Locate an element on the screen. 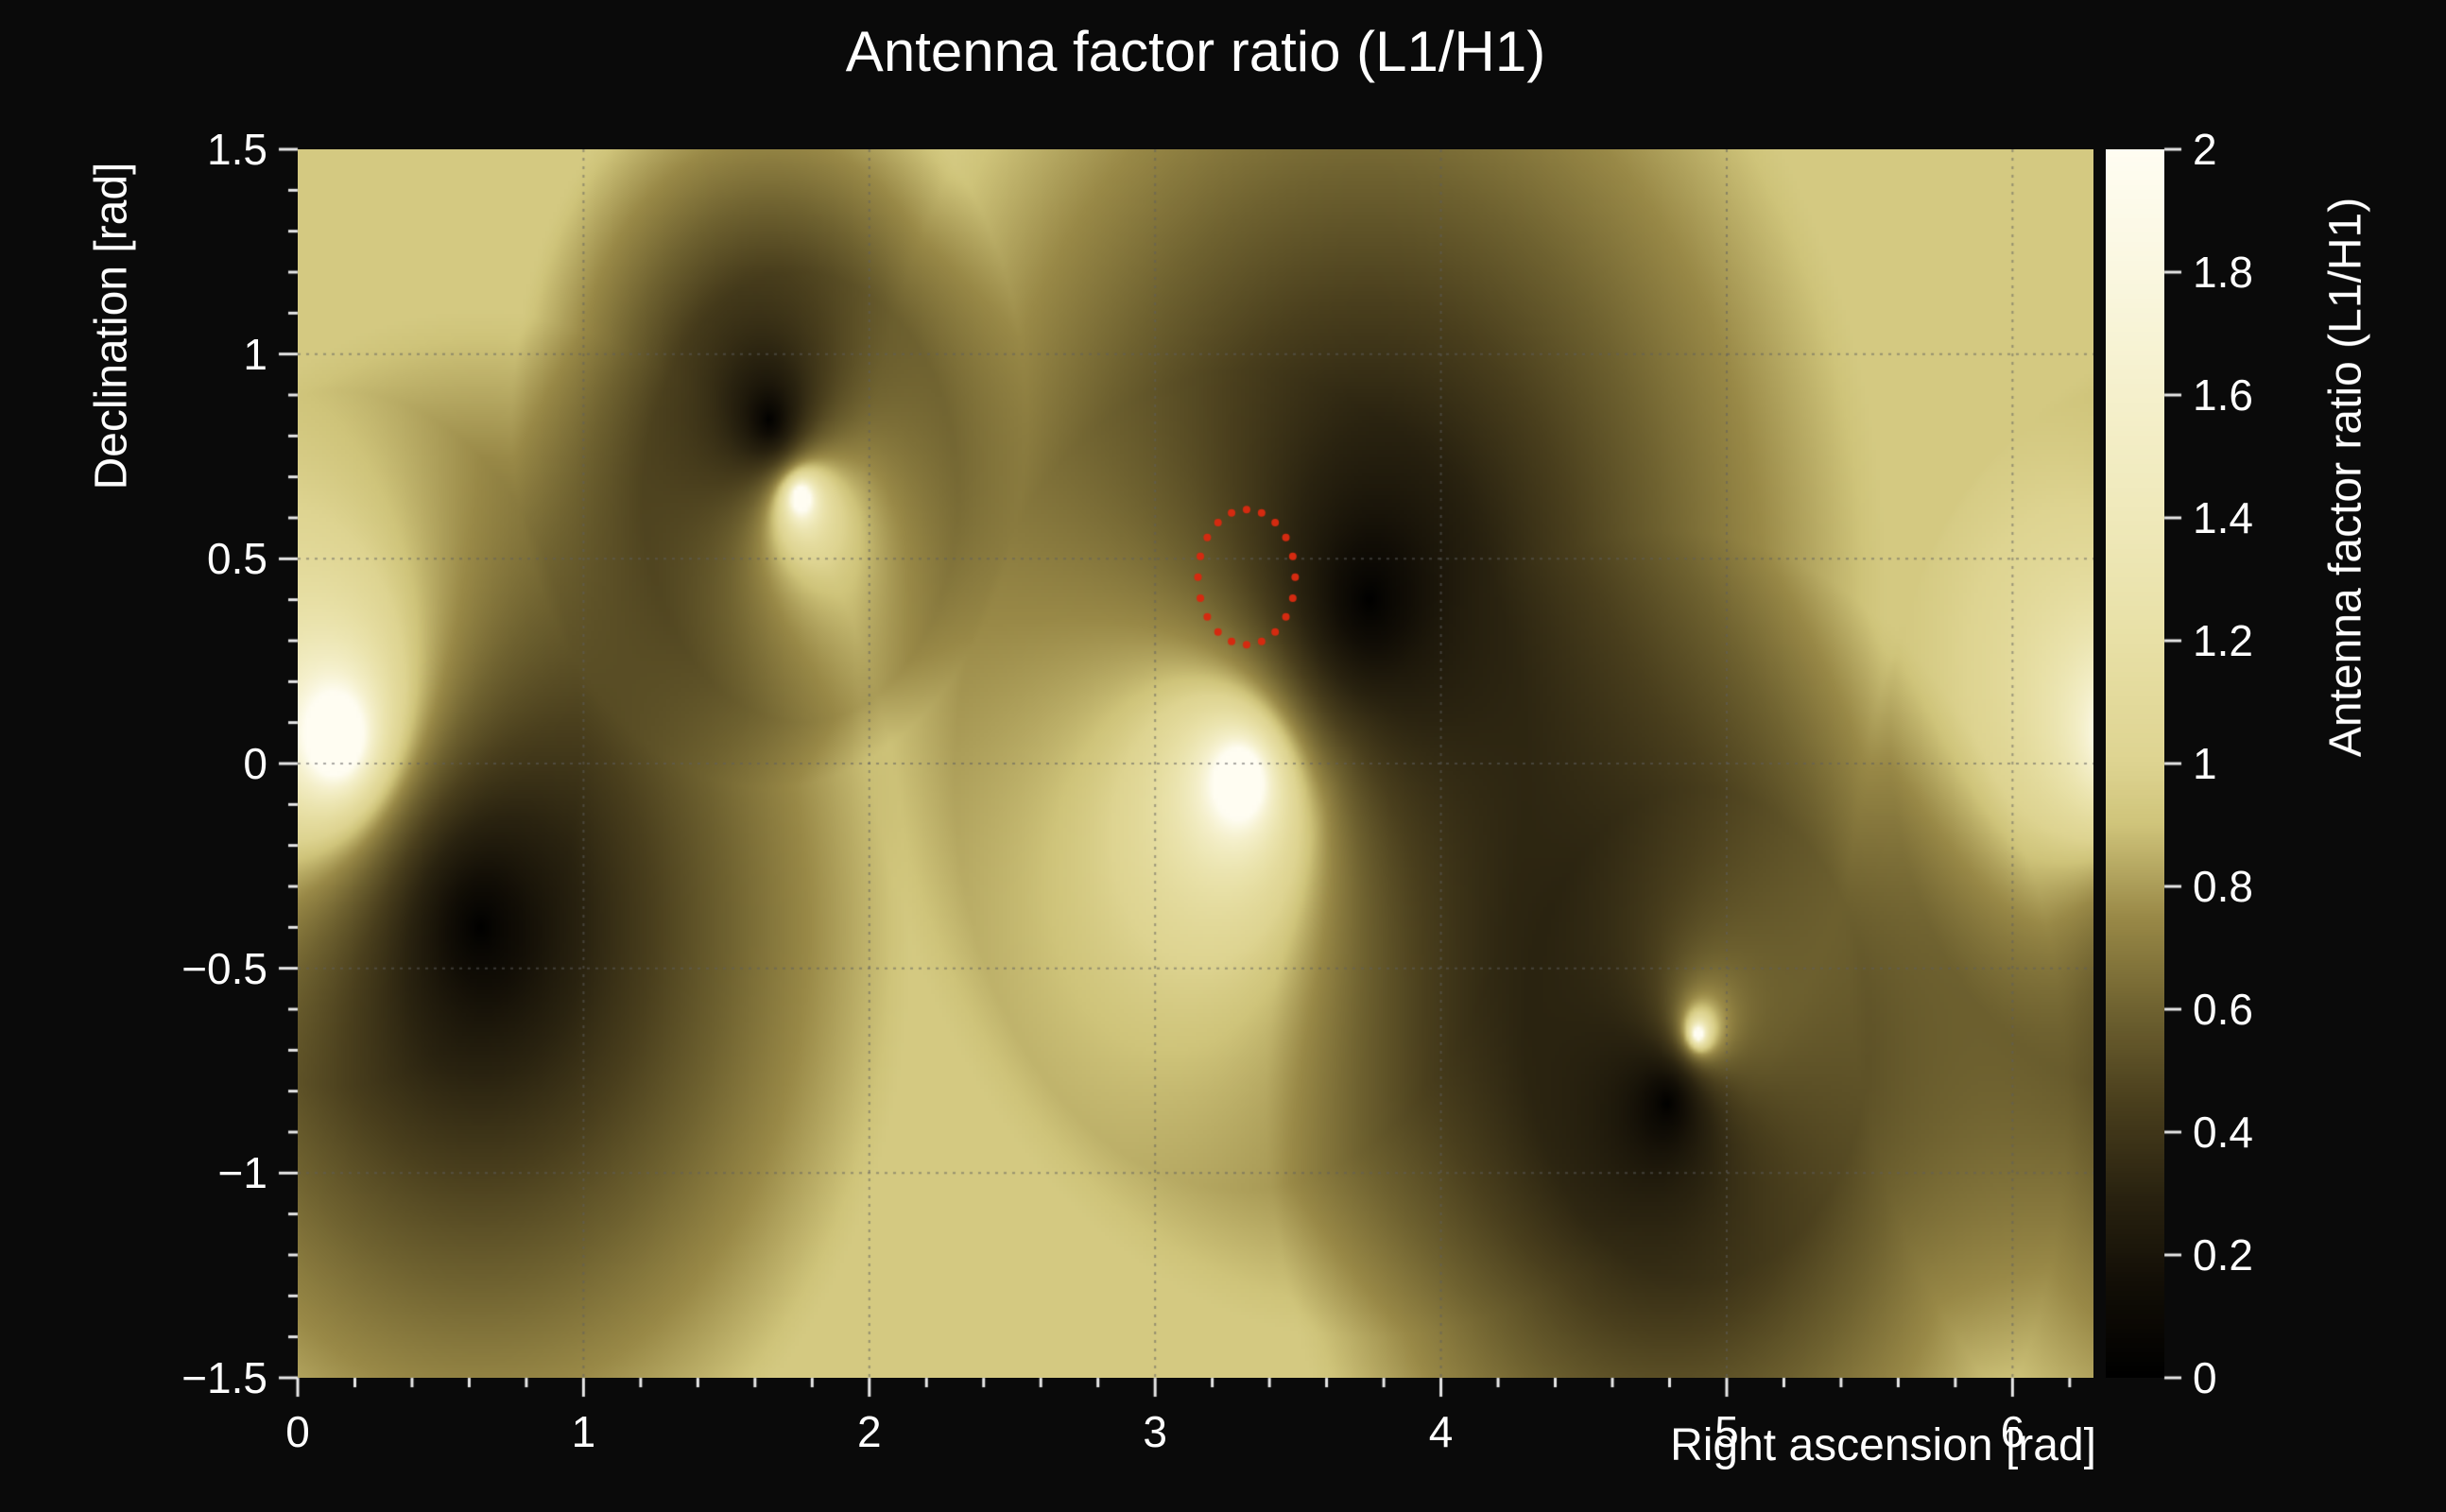  colorbar-gradient is located at coordinates (2135, 763).